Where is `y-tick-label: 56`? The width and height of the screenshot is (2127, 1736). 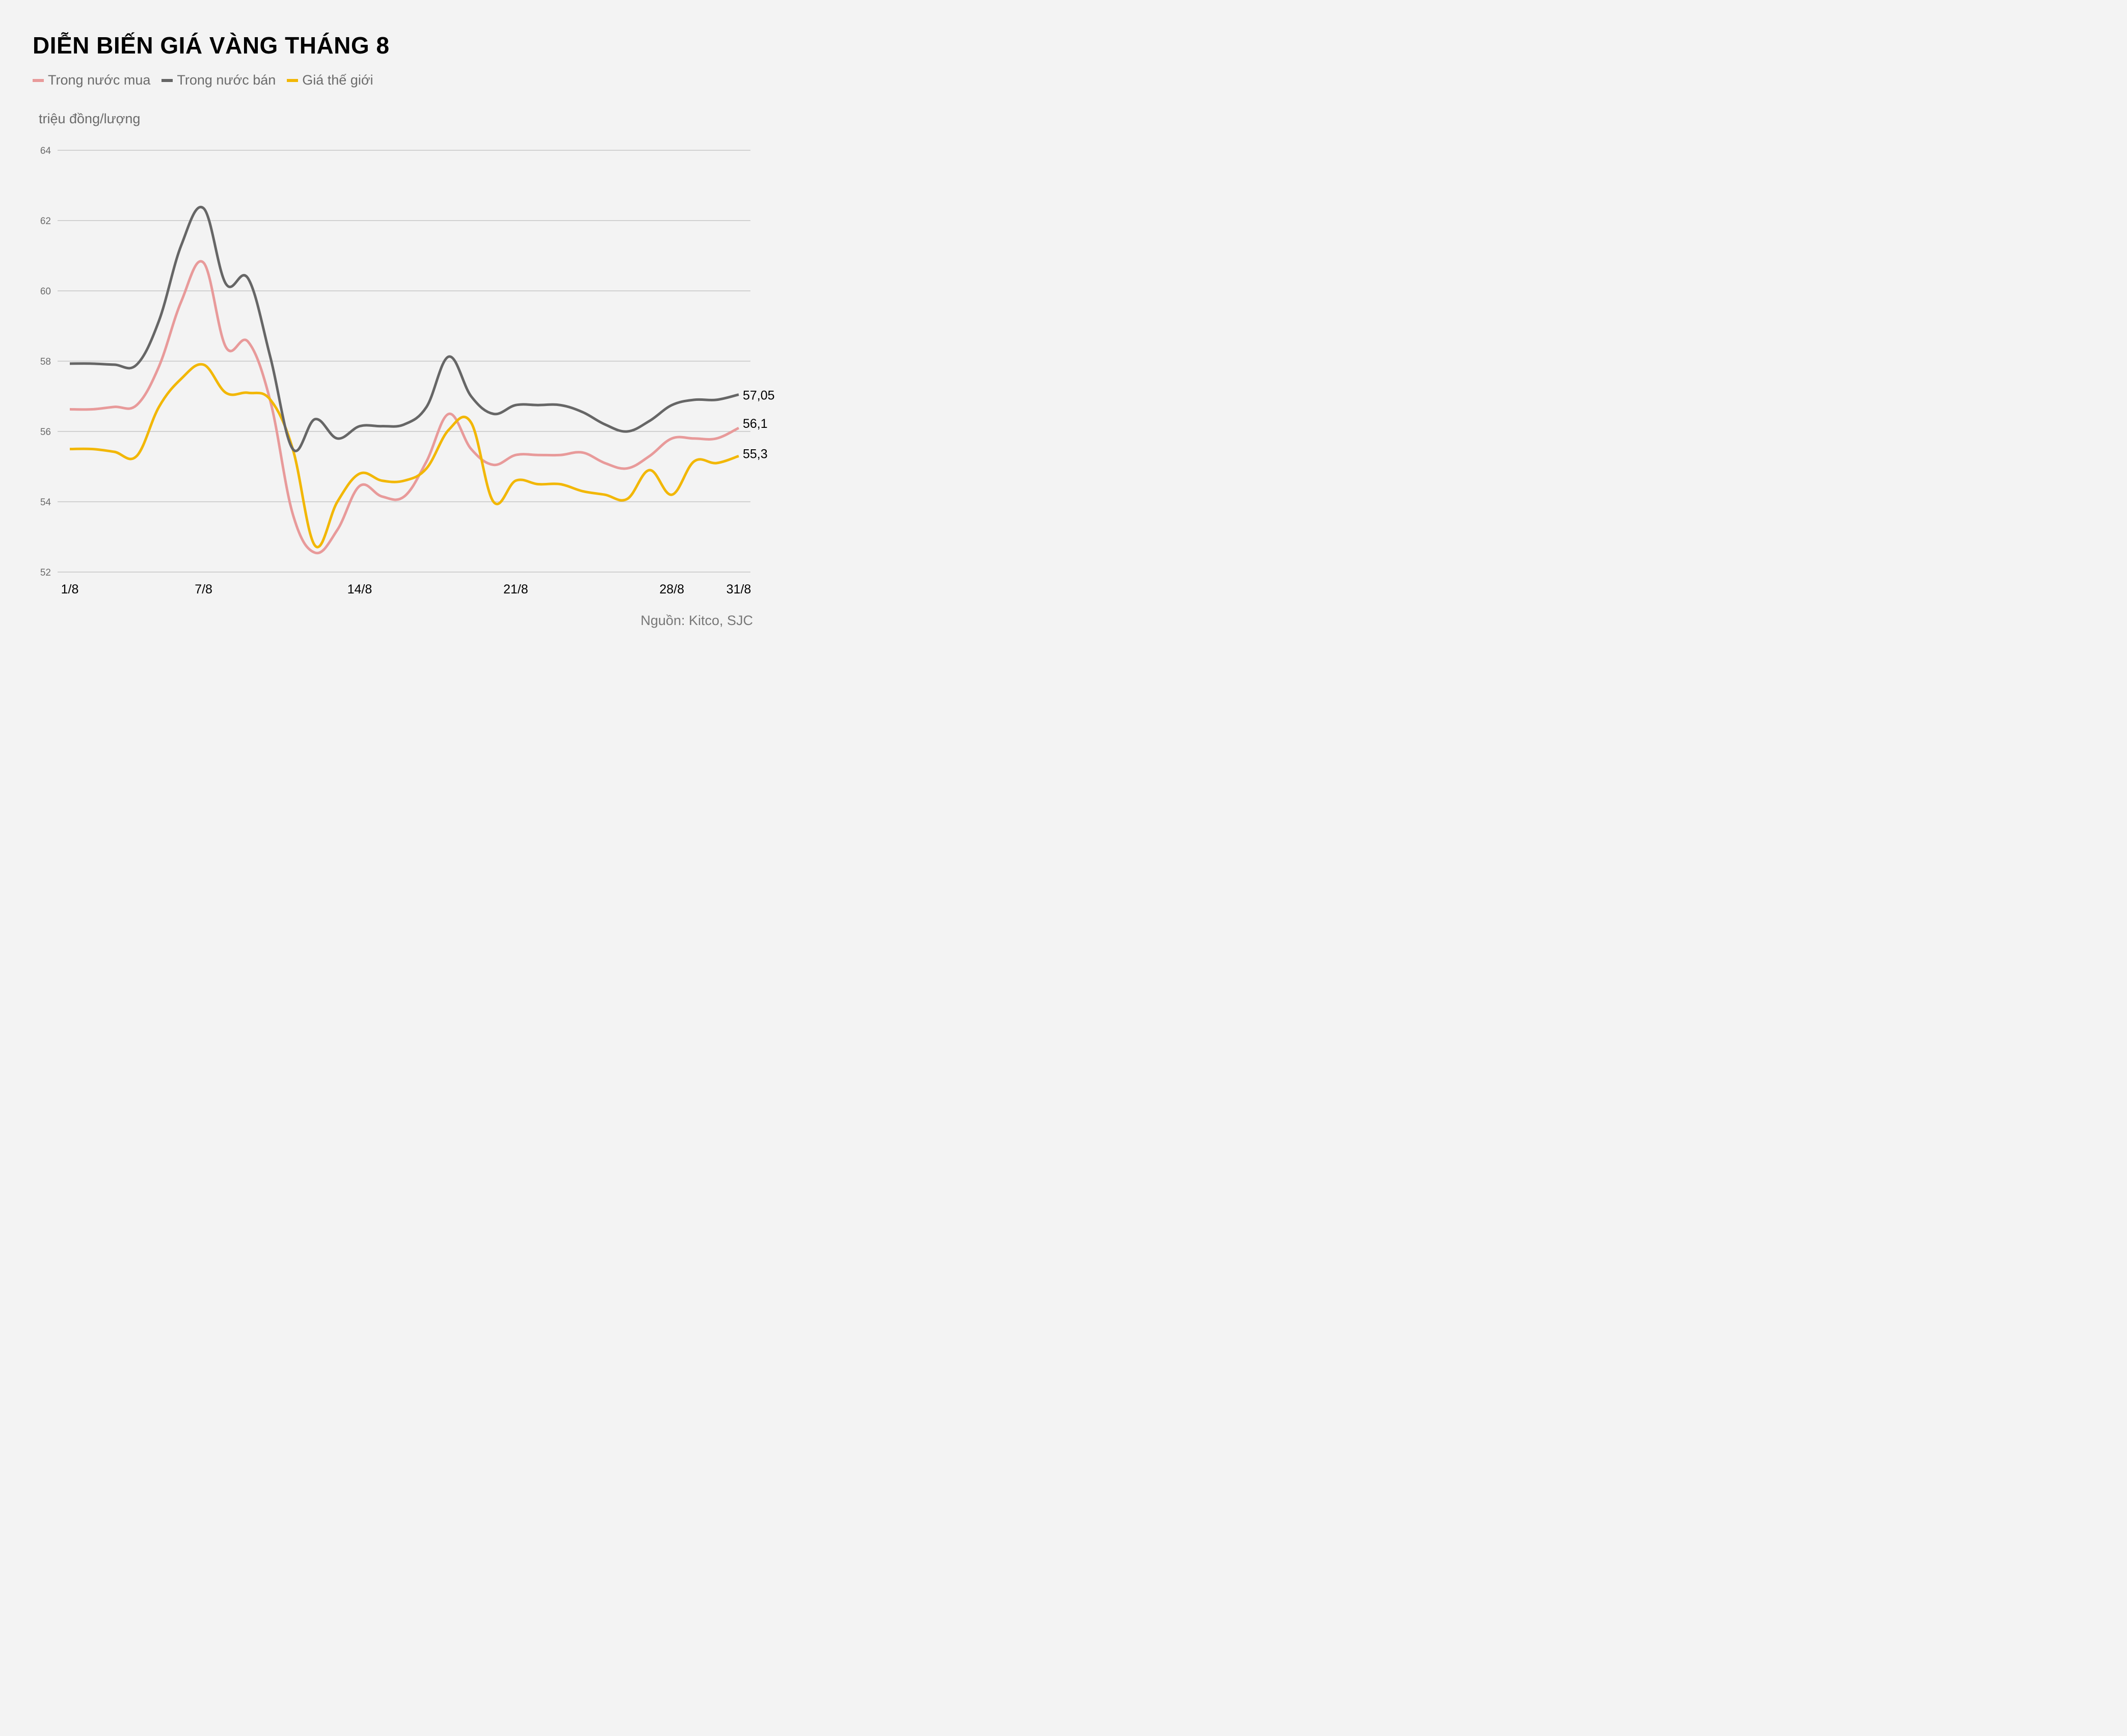
y-tick-label: 56 is located at coordinates (45, 432).